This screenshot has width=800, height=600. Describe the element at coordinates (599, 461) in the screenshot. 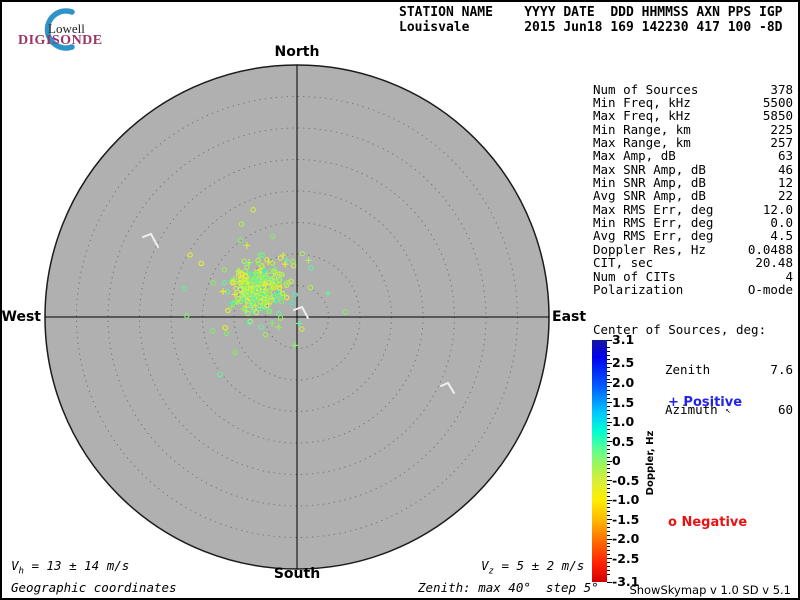

I see `doppler-colorbar` at that location.